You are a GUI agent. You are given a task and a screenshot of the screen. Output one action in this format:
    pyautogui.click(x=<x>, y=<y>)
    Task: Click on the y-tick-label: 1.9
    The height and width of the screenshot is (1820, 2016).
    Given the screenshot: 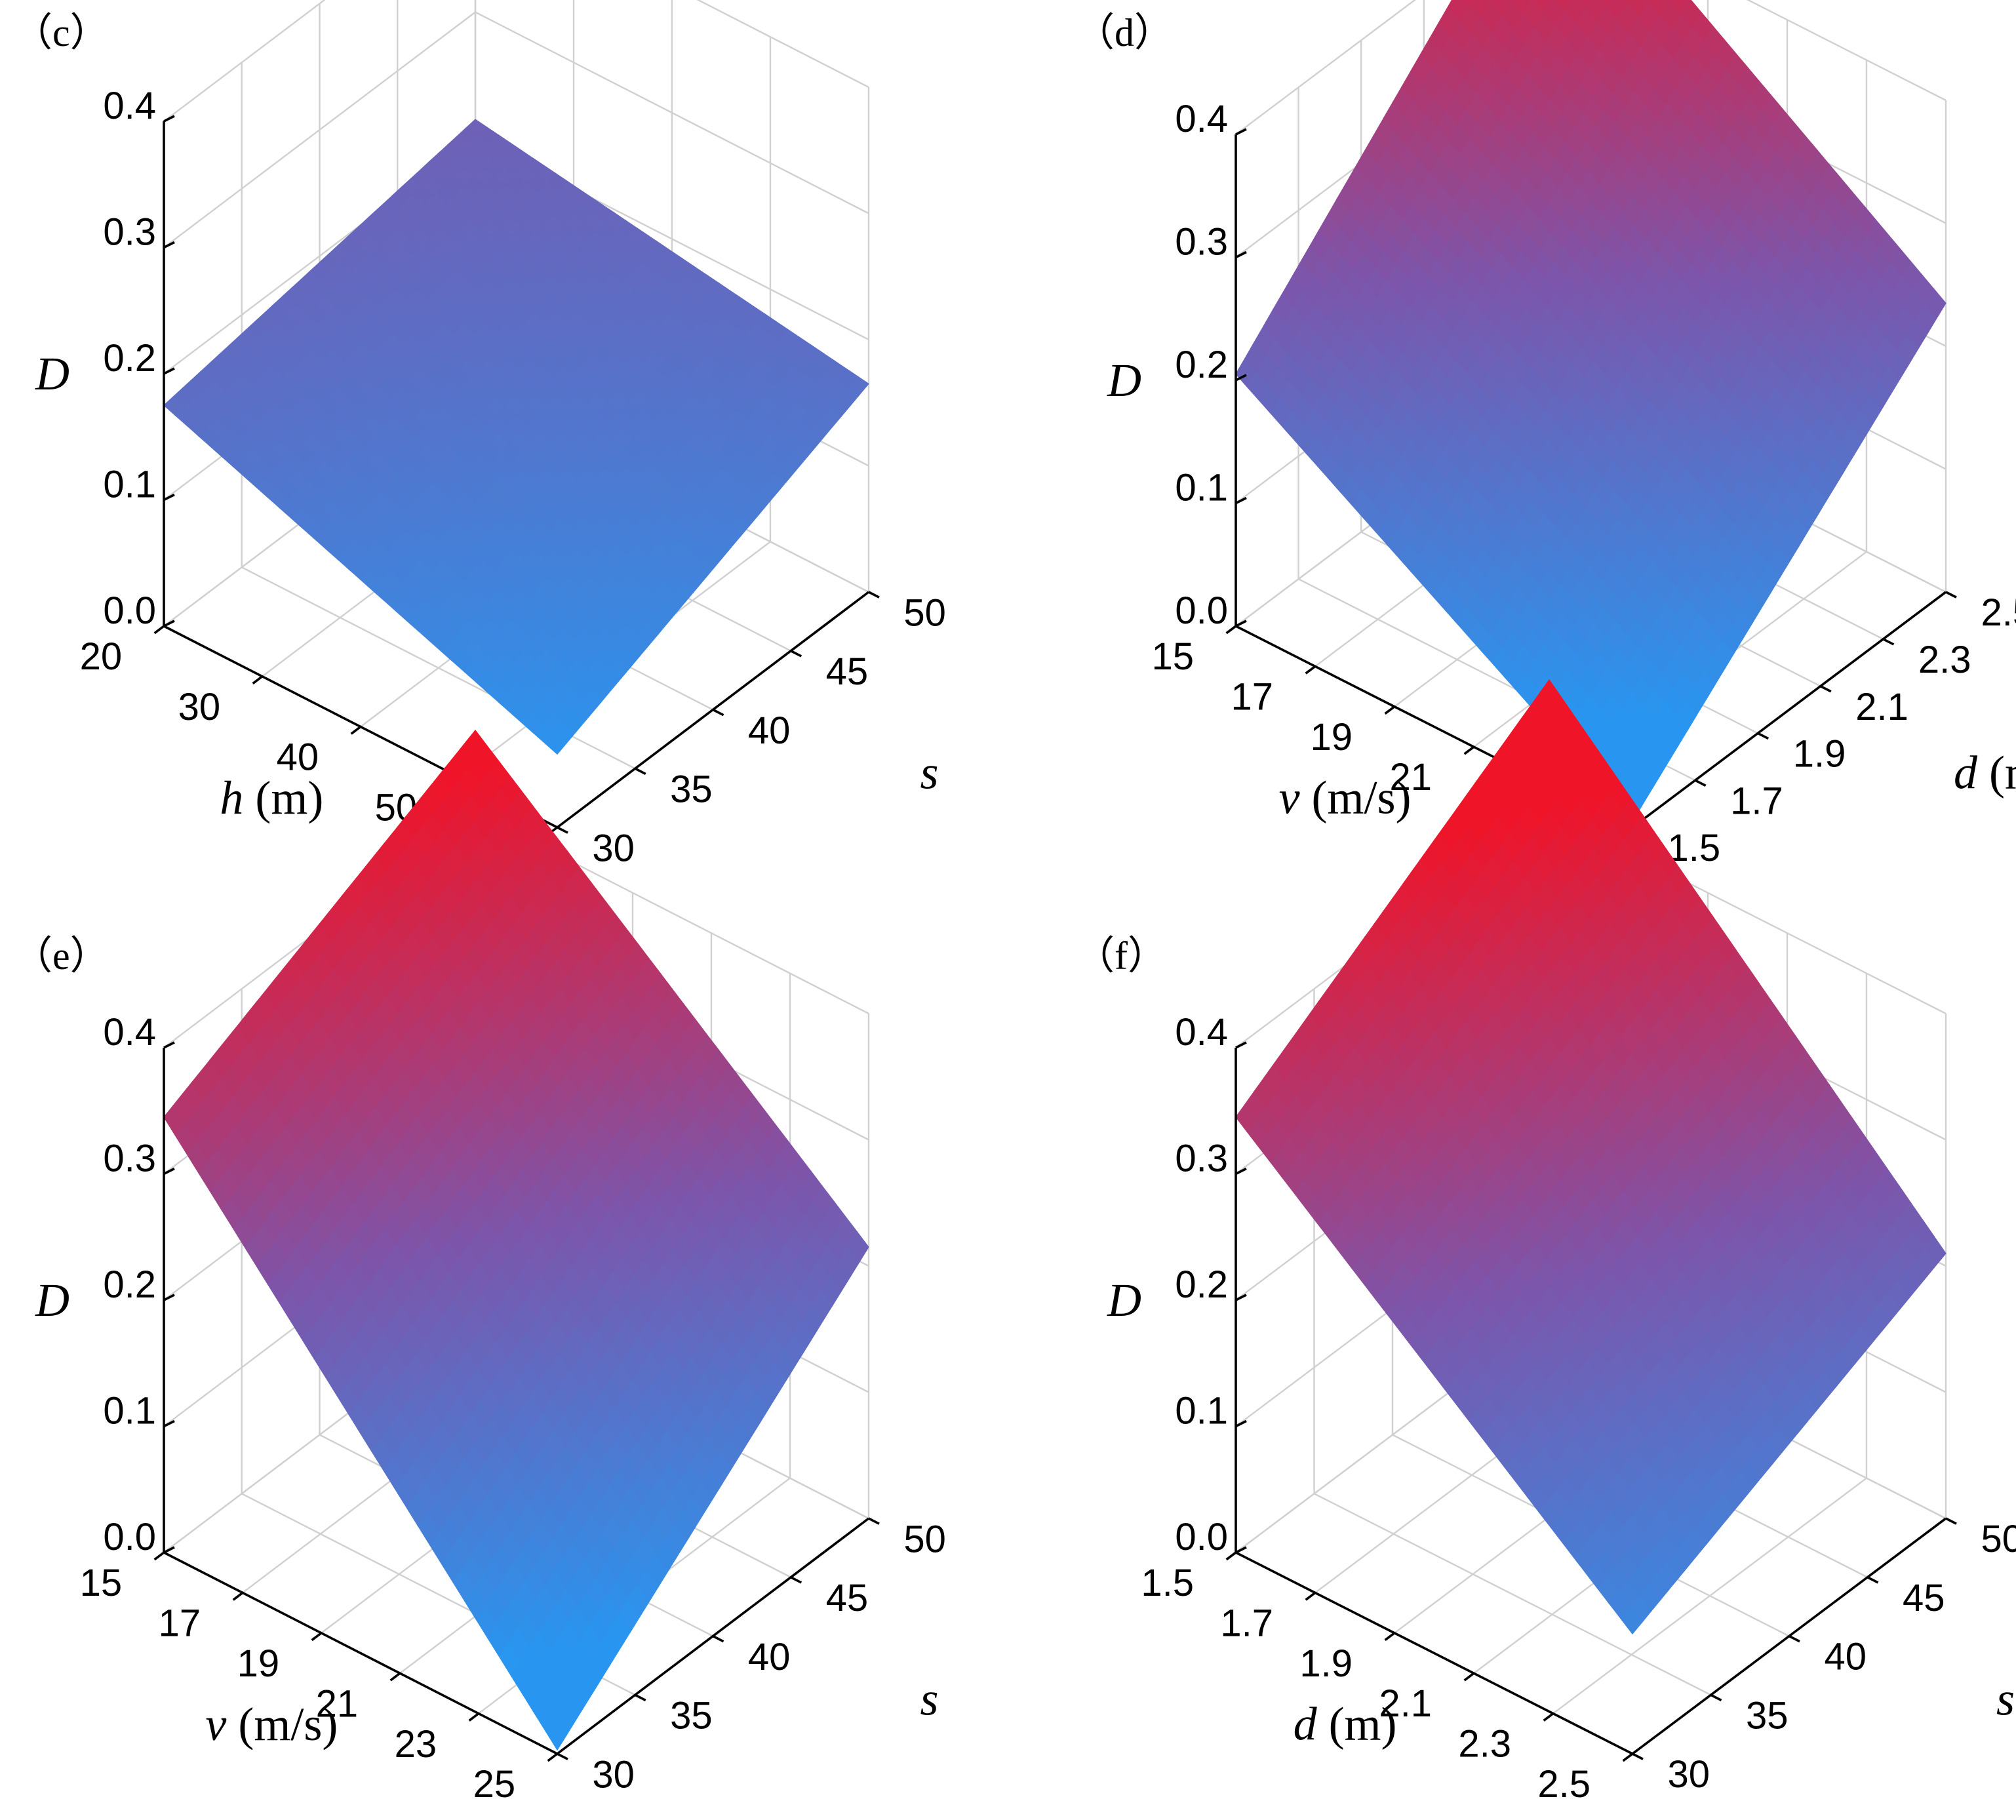 What is the action you would take?
    pyautogui.click(x=1820, y=754)
    